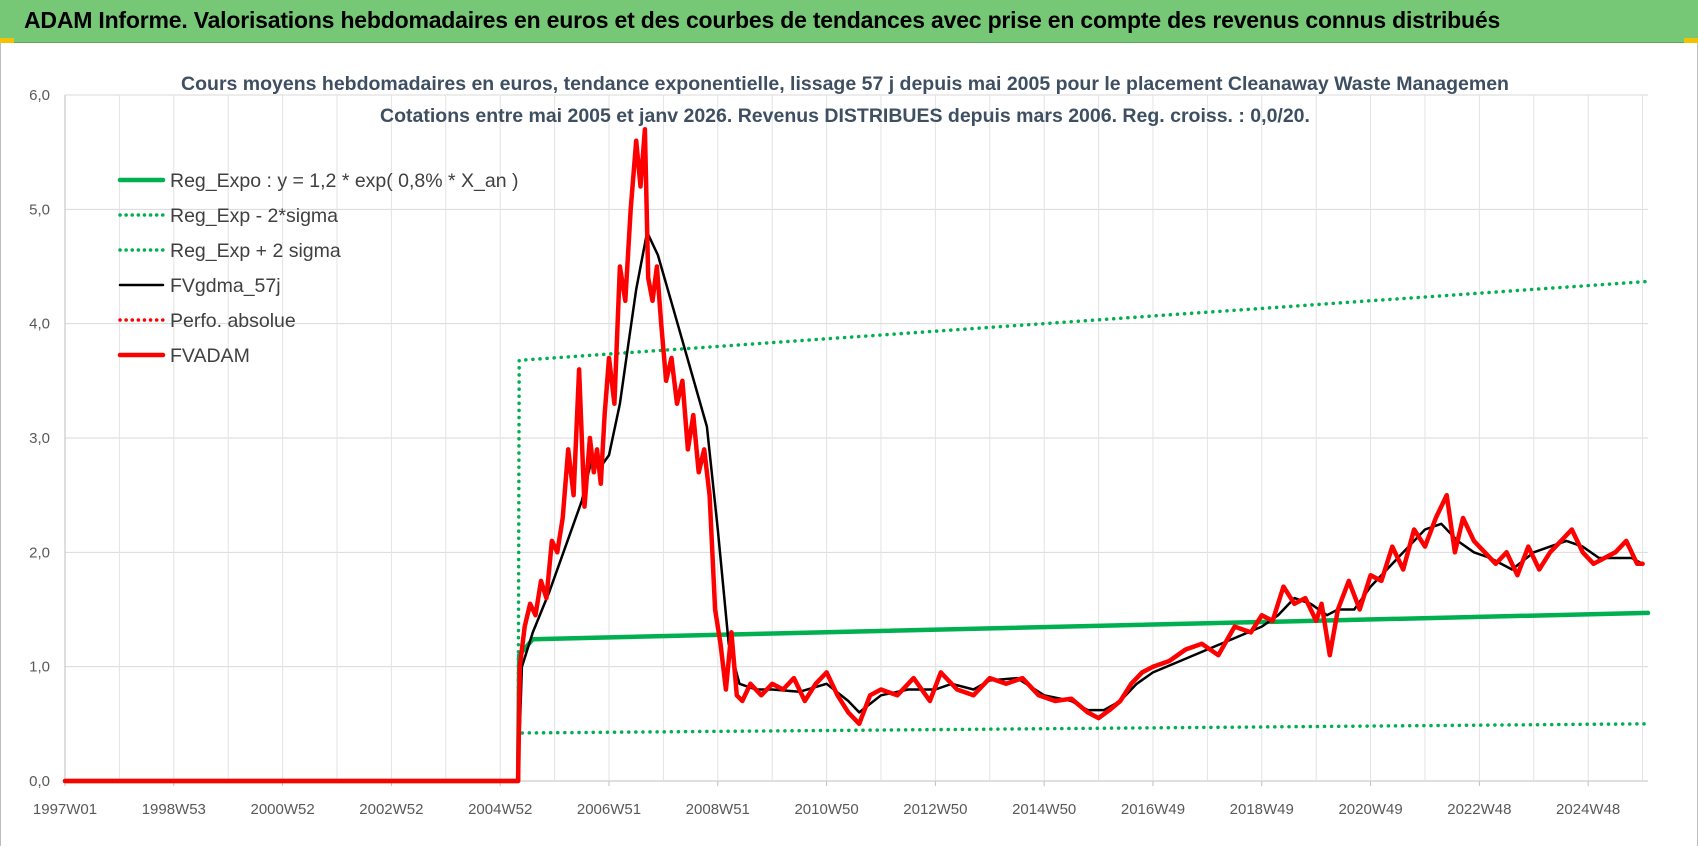 Image resolution: width=1698 pixels, height=848 pixels. Describe the element at coordinates (39, 667) in the screenshot. I see `y-tick-label: 1,0` at that location.